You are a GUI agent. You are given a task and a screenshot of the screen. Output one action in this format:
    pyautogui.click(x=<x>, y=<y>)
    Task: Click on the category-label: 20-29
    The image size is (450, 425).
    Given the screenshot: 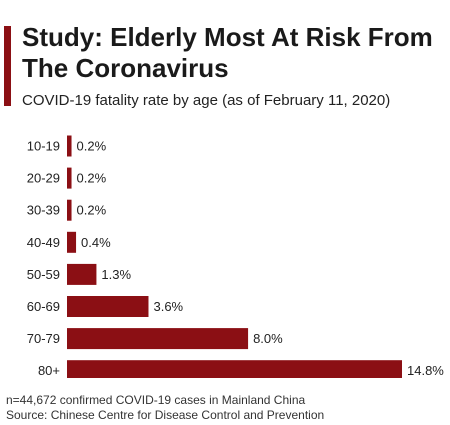 What is the action you would take?
    pyautogui.click(x=43, y=178)
    